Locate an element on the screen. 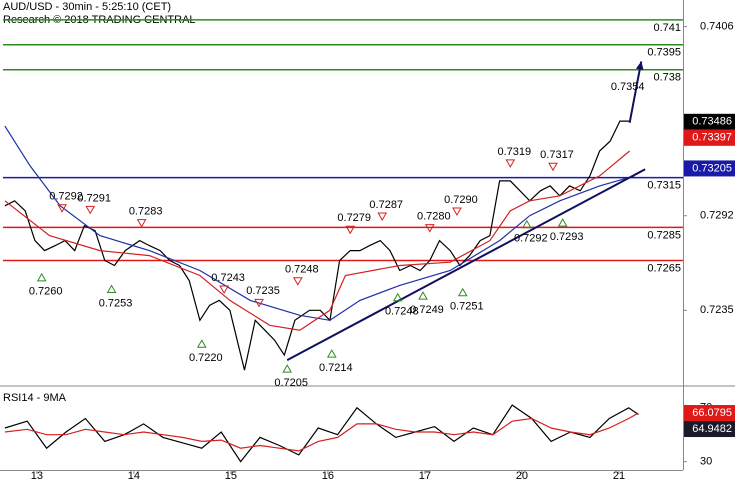  peak-label: 0.7235 is located at coordinates (263, 291).